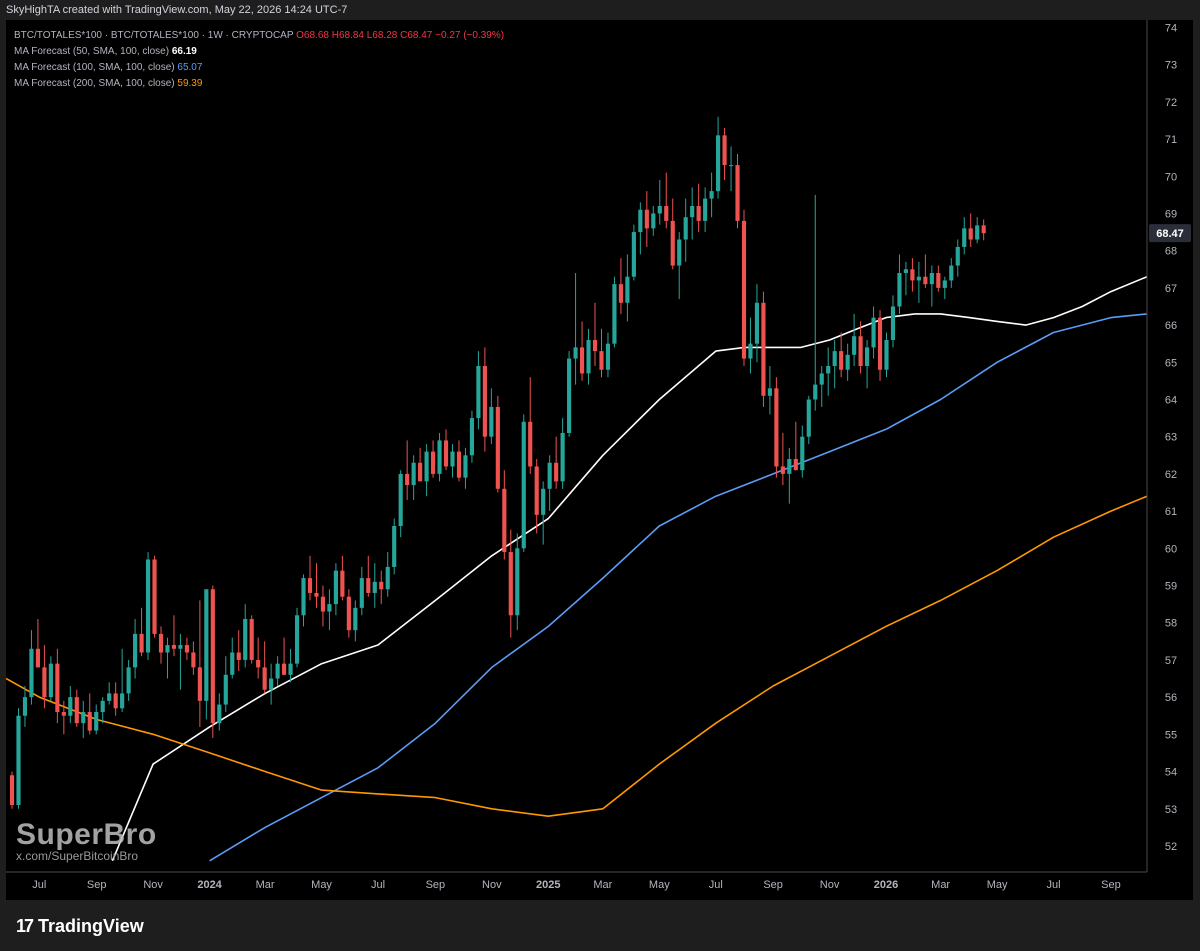  I want to click on tradingview-logo: 17 TradingView, so click(80, 926).